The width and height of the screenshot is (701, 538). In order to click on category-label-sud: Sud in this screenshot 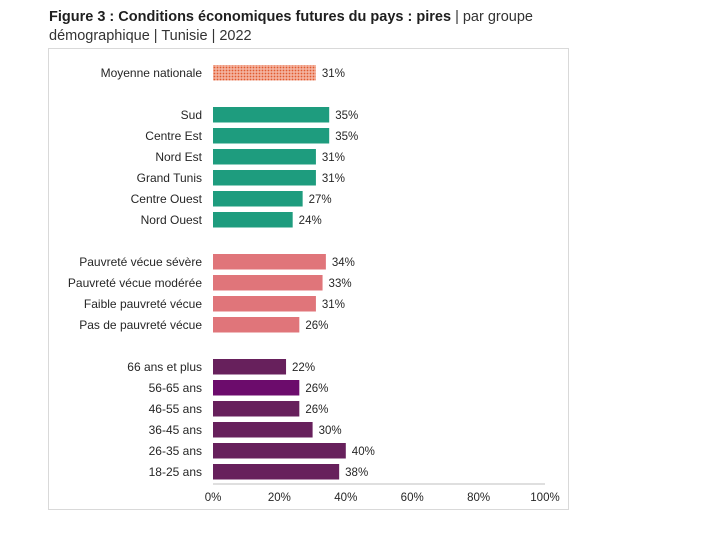, I will do `click(191, 115)`.